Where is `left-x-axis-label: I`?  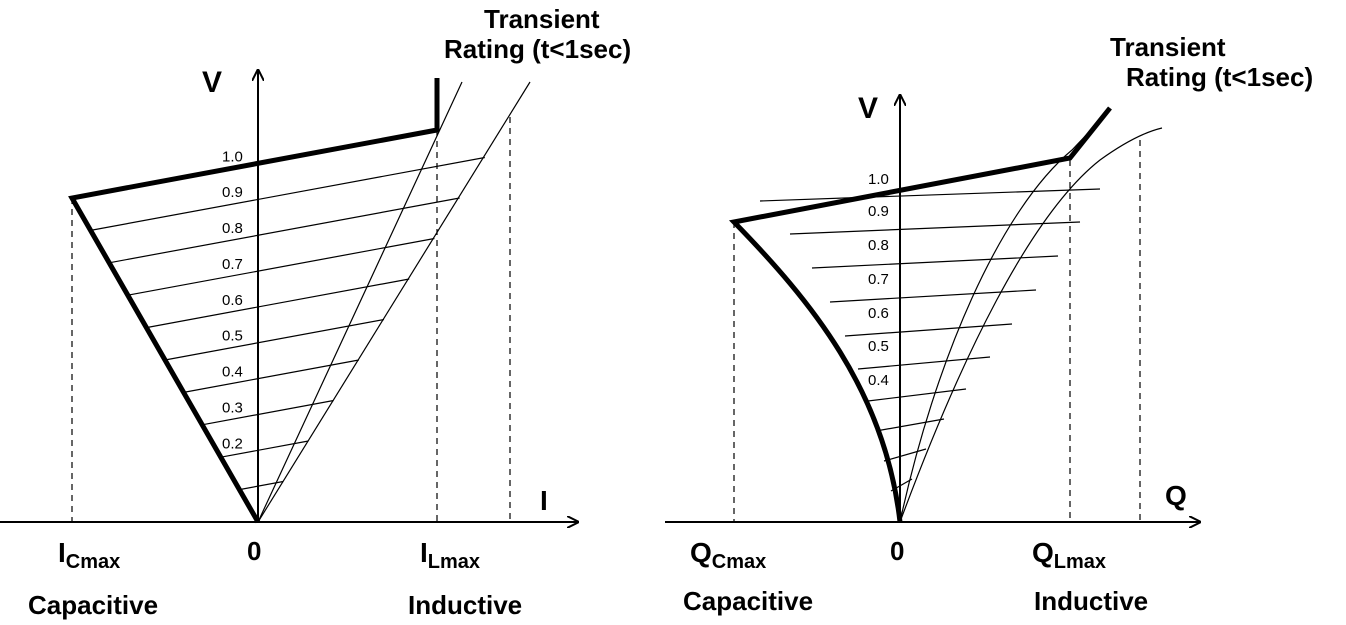
left-x-axis-label: I is located at coordinates (544, 500).